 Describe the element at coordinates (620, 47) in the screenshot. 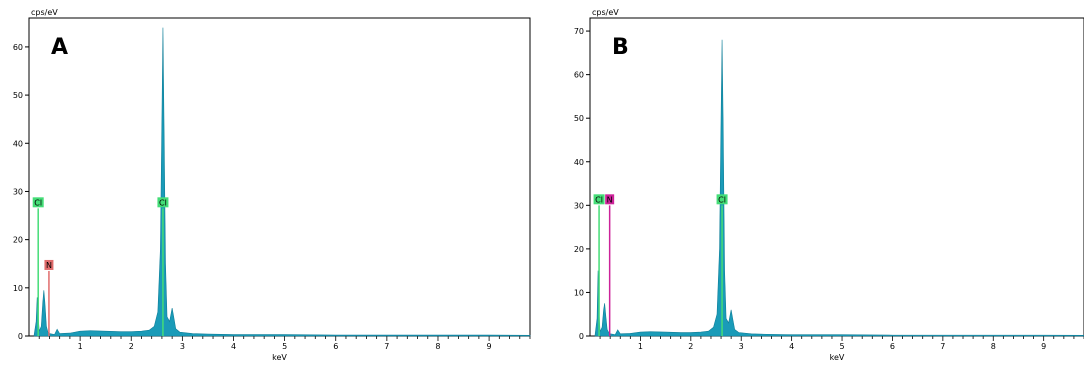

I see `panel-letter: B` at that location.